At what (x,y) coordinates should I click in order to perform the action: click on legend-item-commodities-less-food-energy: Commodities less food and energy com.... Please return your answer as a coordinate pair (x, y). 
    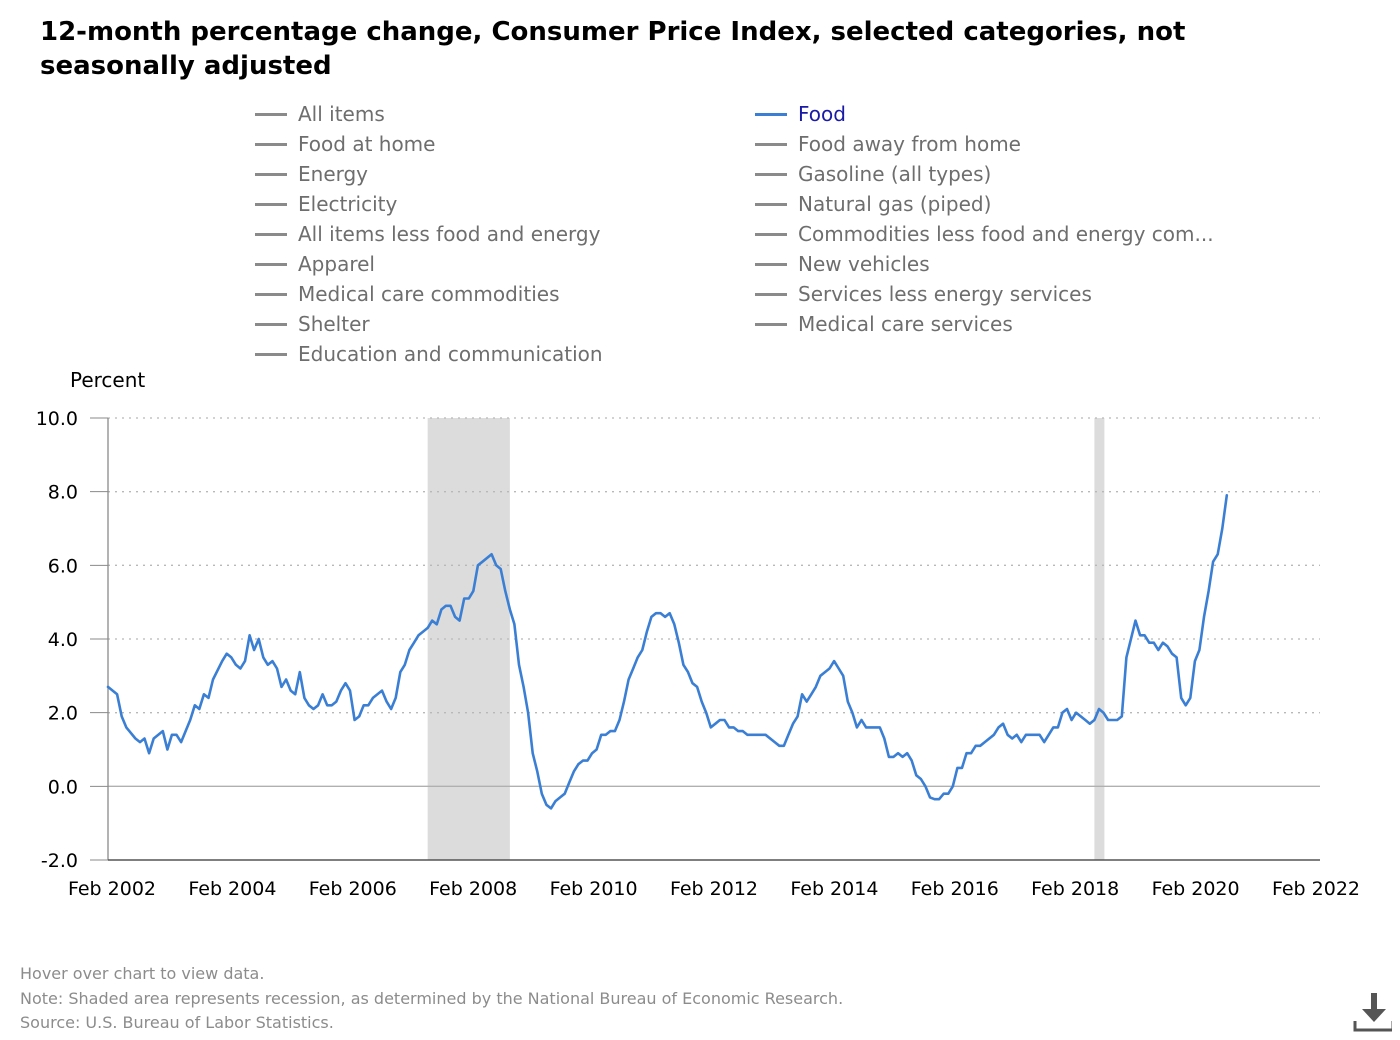
    Looking at the image, I should click on (984, 234).